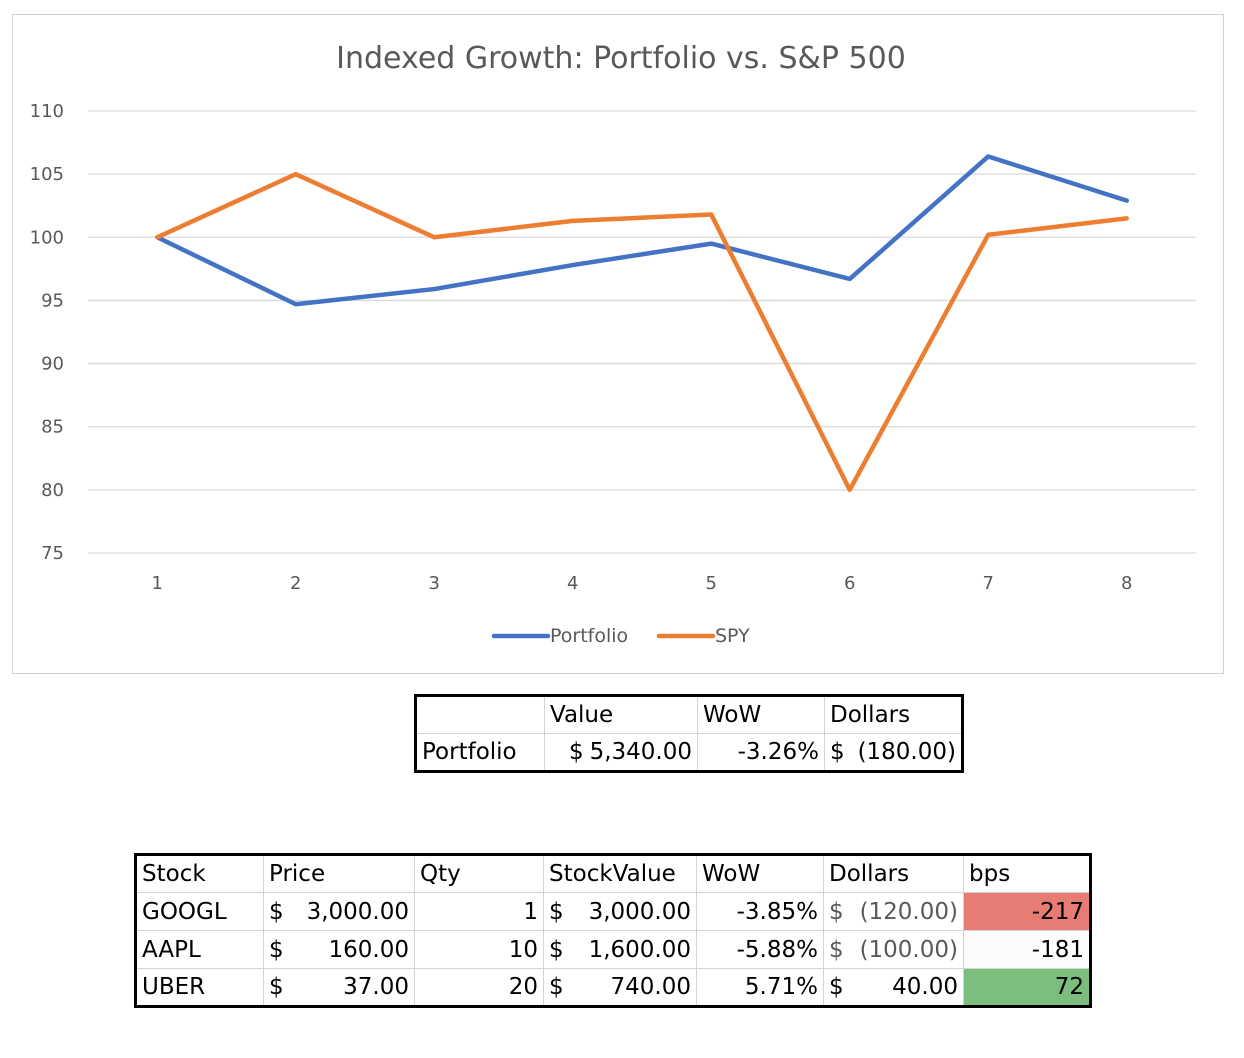 The image size is (1244, 1058). What do you see at coordinates (480, 752) in the screenshot?
I see `summary-label: Portfolio` at bounding box center [480, 752].